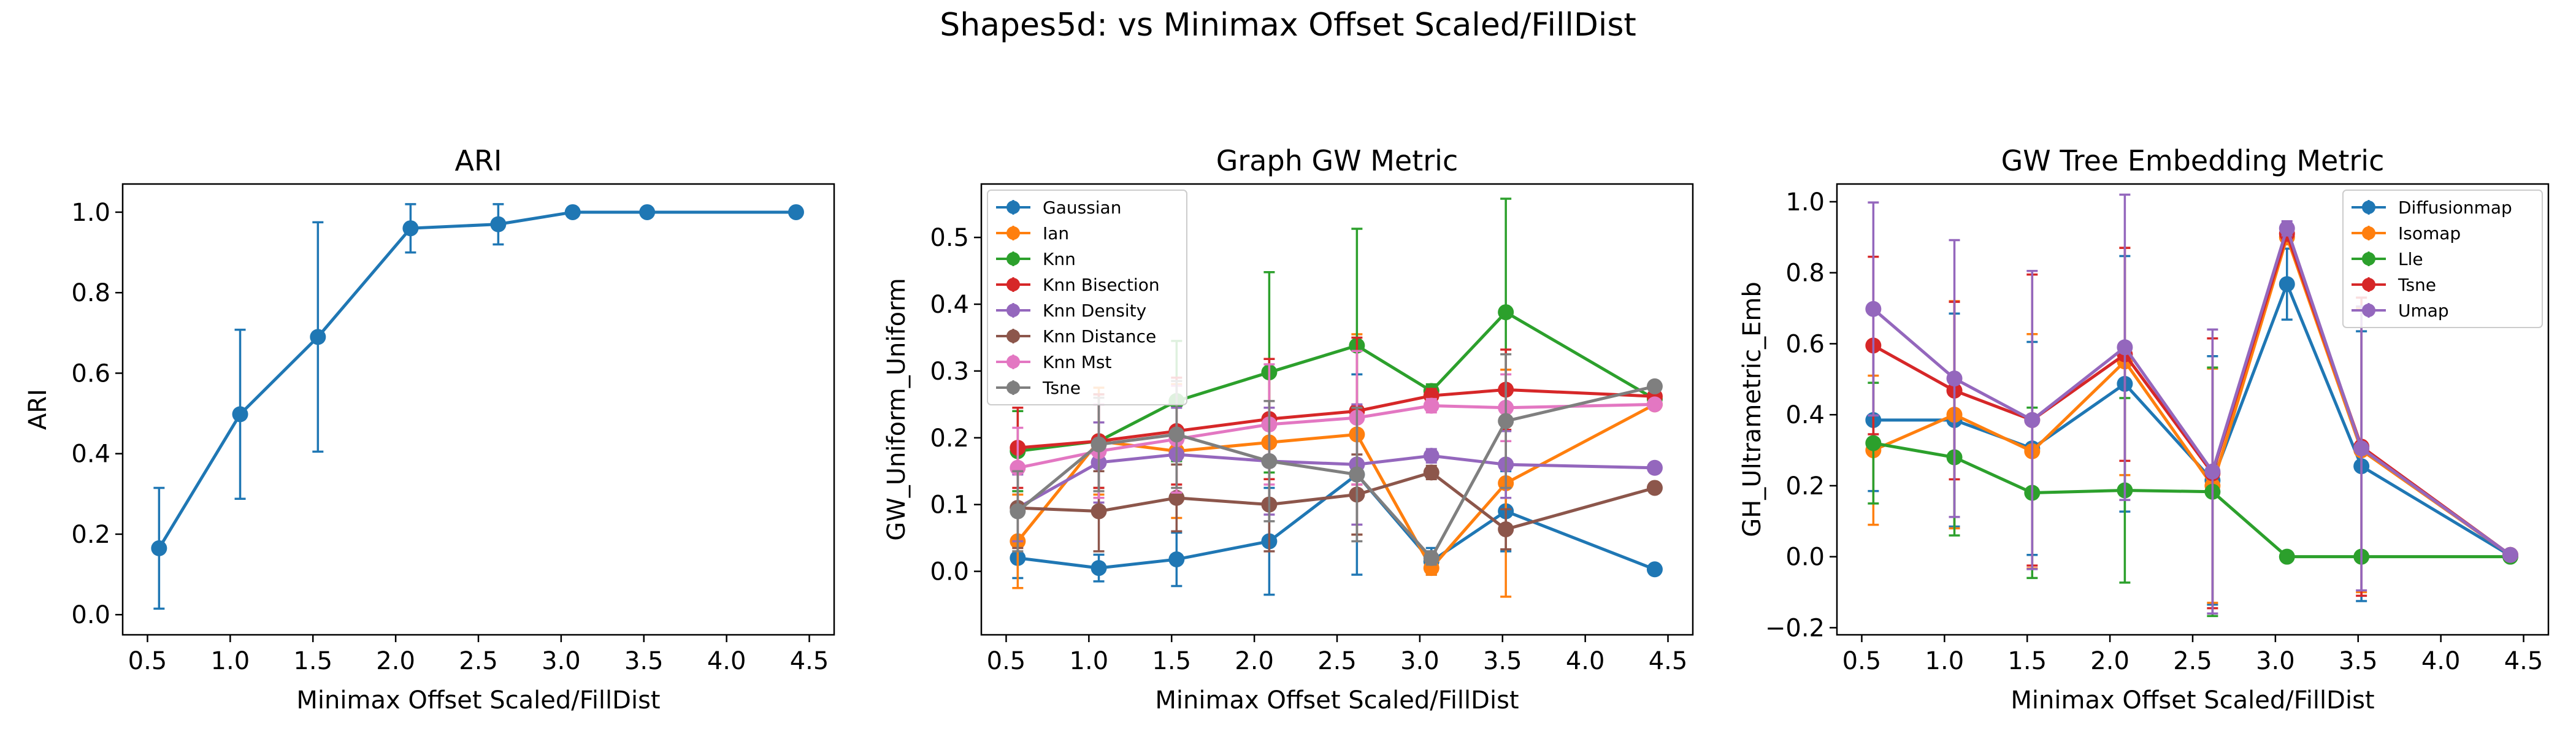 Image resolution: width=2576 pixels, height=736 pixels. What do you see at coordinates (1082, 207) in the screenshot?
I see `legend-label: Gaussian` at bounding box center [1082, 207].